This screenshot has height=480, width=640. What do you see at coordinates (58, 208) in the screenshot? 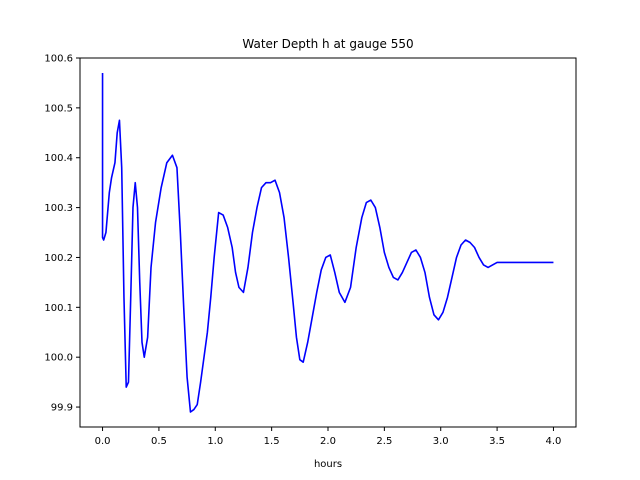
I see `y-tick-label: 100.3` at bounding box center [58, 208].